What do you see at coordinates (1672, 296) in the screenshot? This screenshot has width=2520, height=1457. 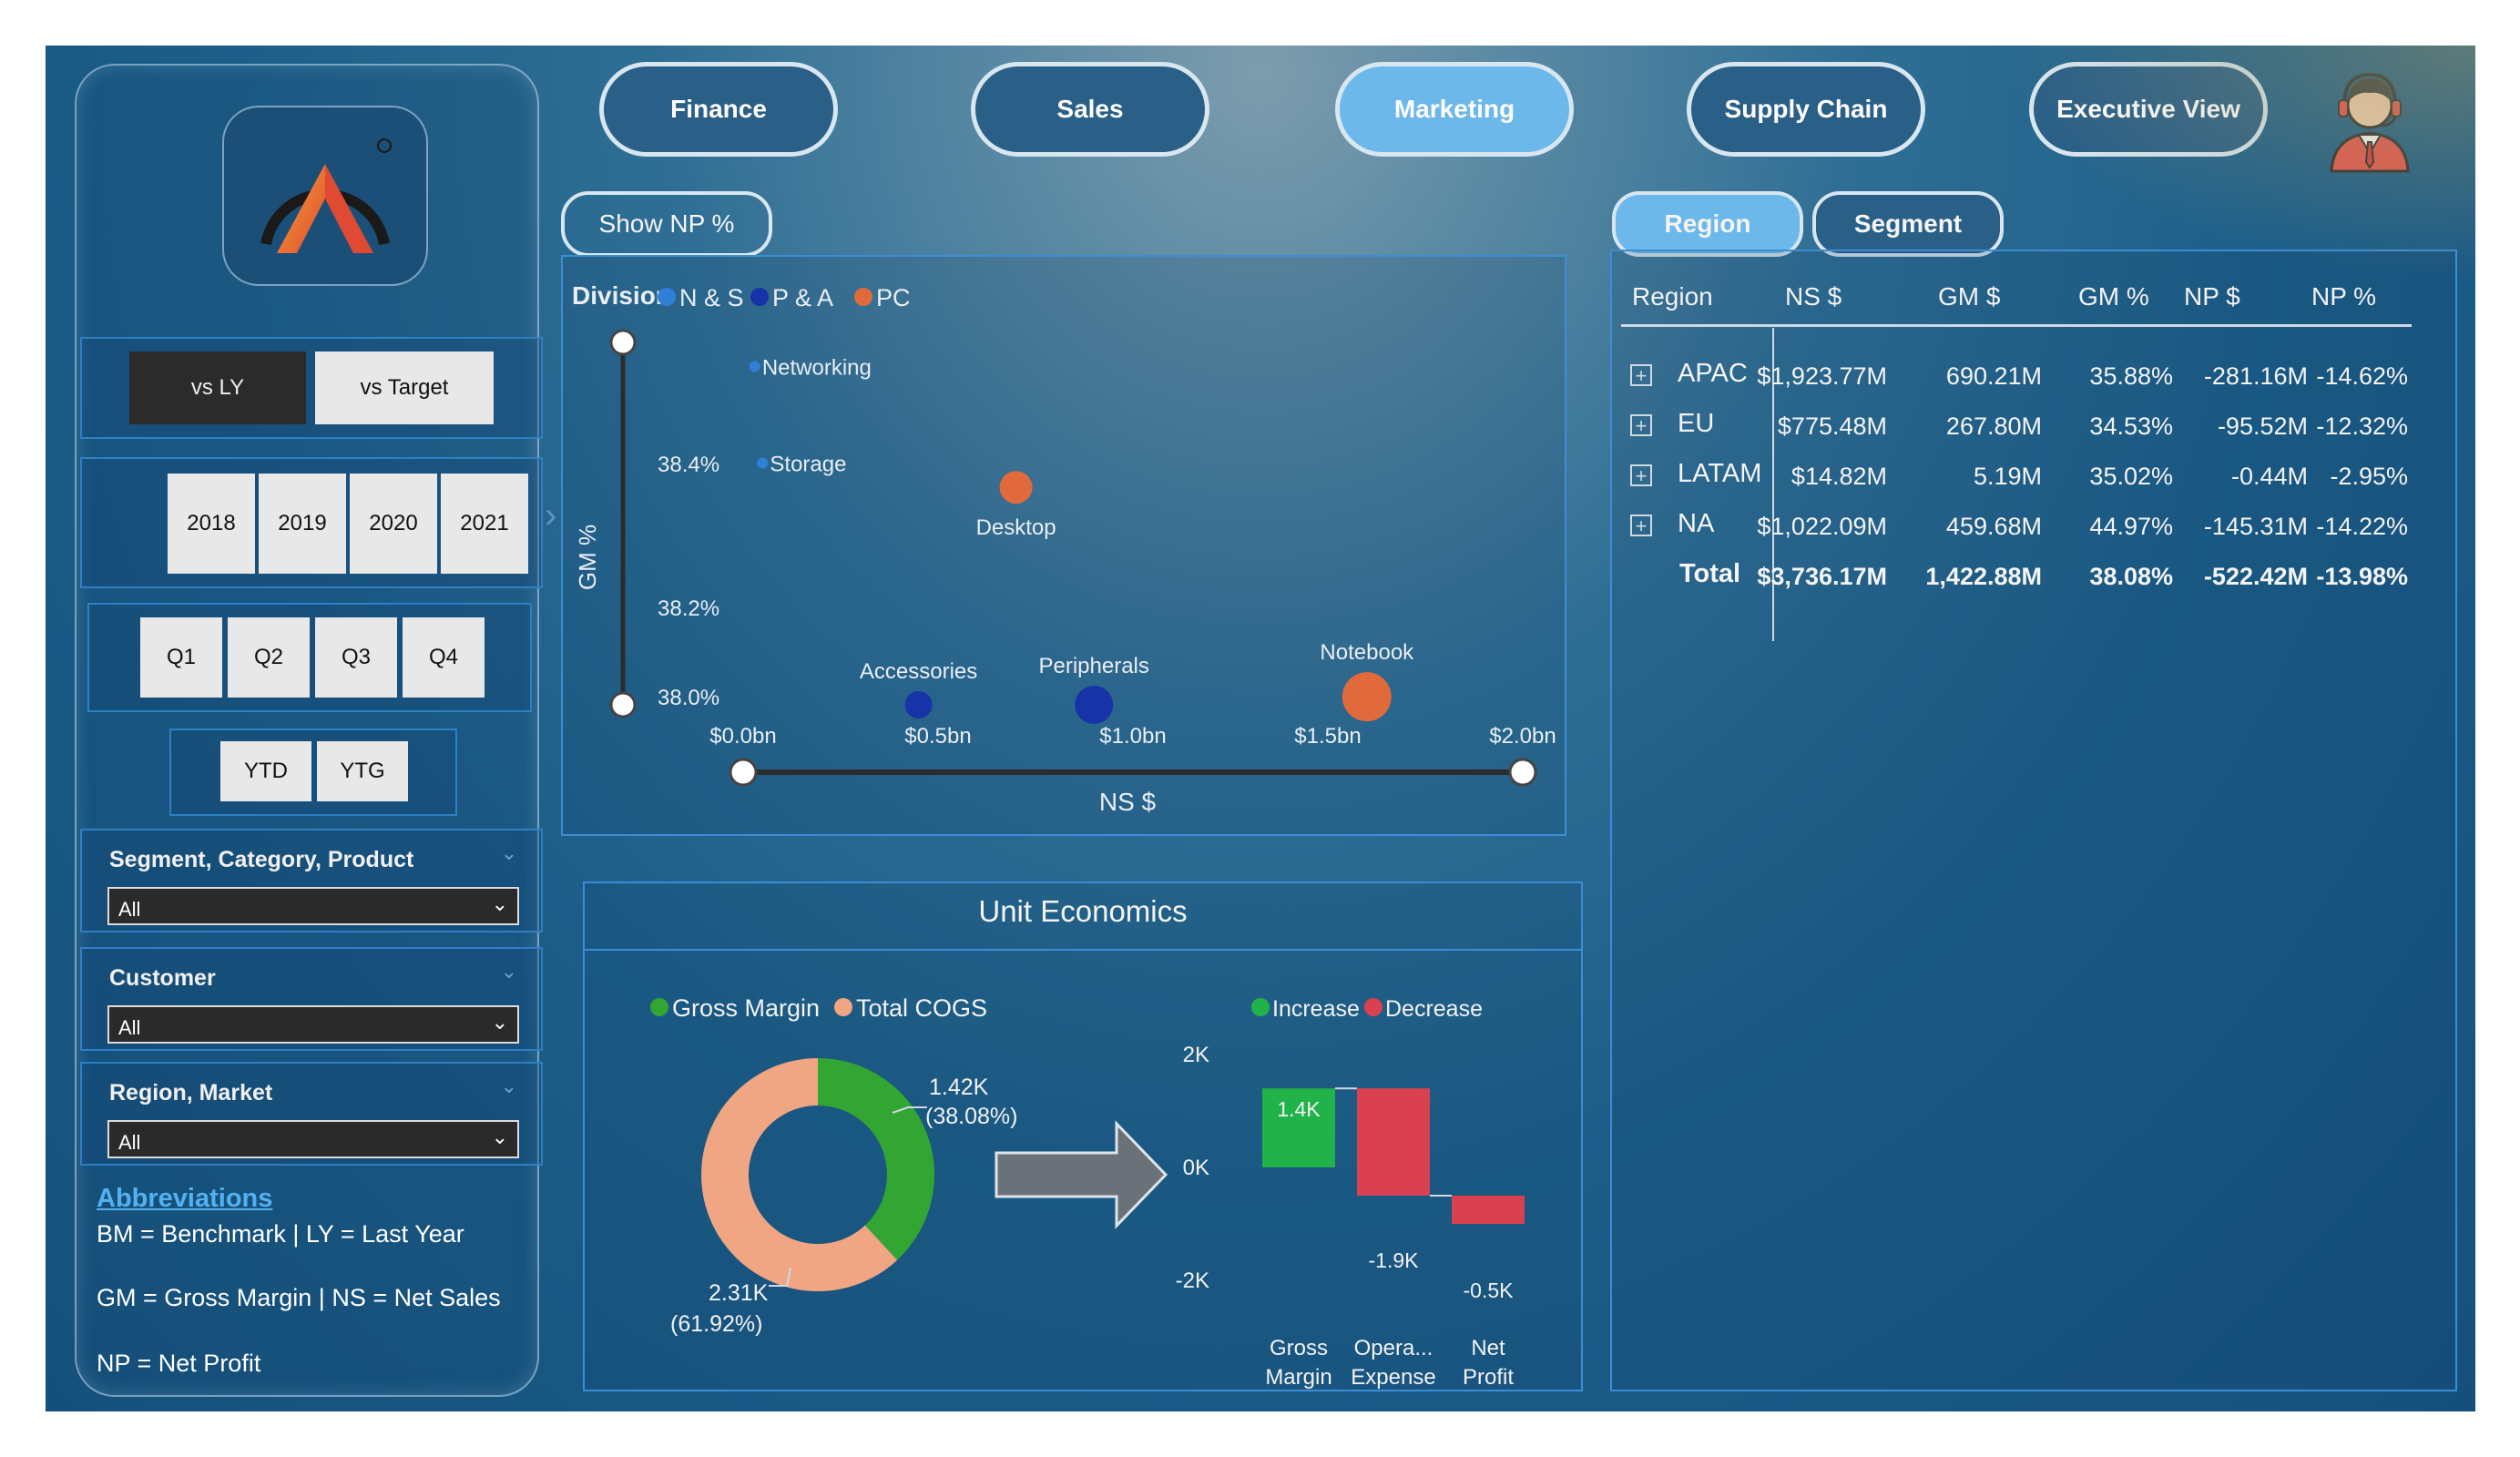 I see `column-header-region: Region` at bounding box center [1672, 296].